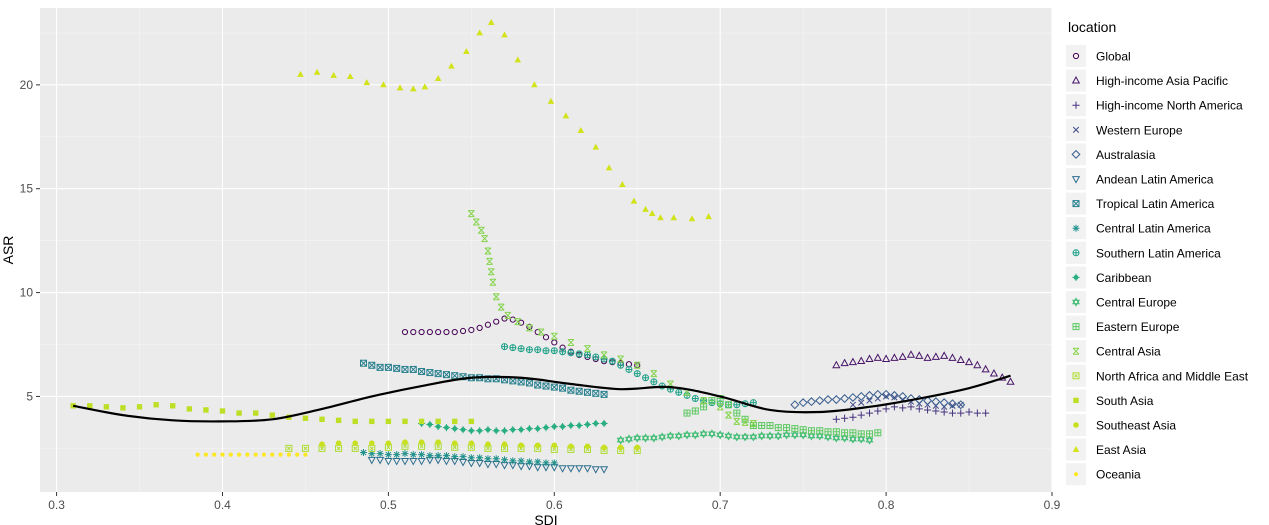 The width and height of the screenshot is (1269, 525). Describe the element at coordinates (911, 413) in the screenshot. I see `series-high-income-north-america` at that location.